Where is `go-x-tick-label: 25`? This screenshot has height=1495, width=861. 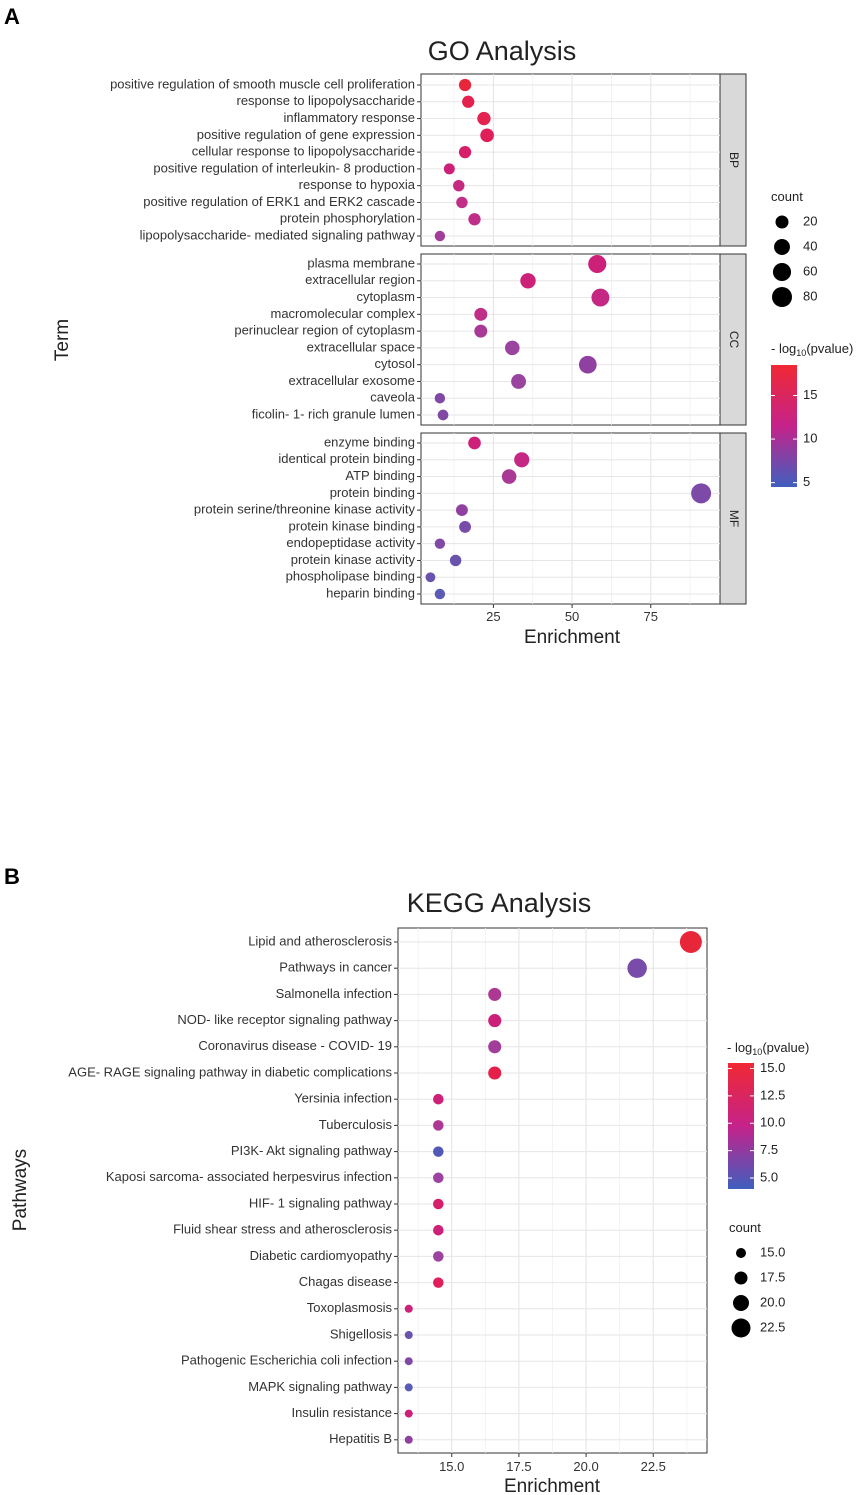 go-x-tick-label: 25 is located at coordinates (493, 616).